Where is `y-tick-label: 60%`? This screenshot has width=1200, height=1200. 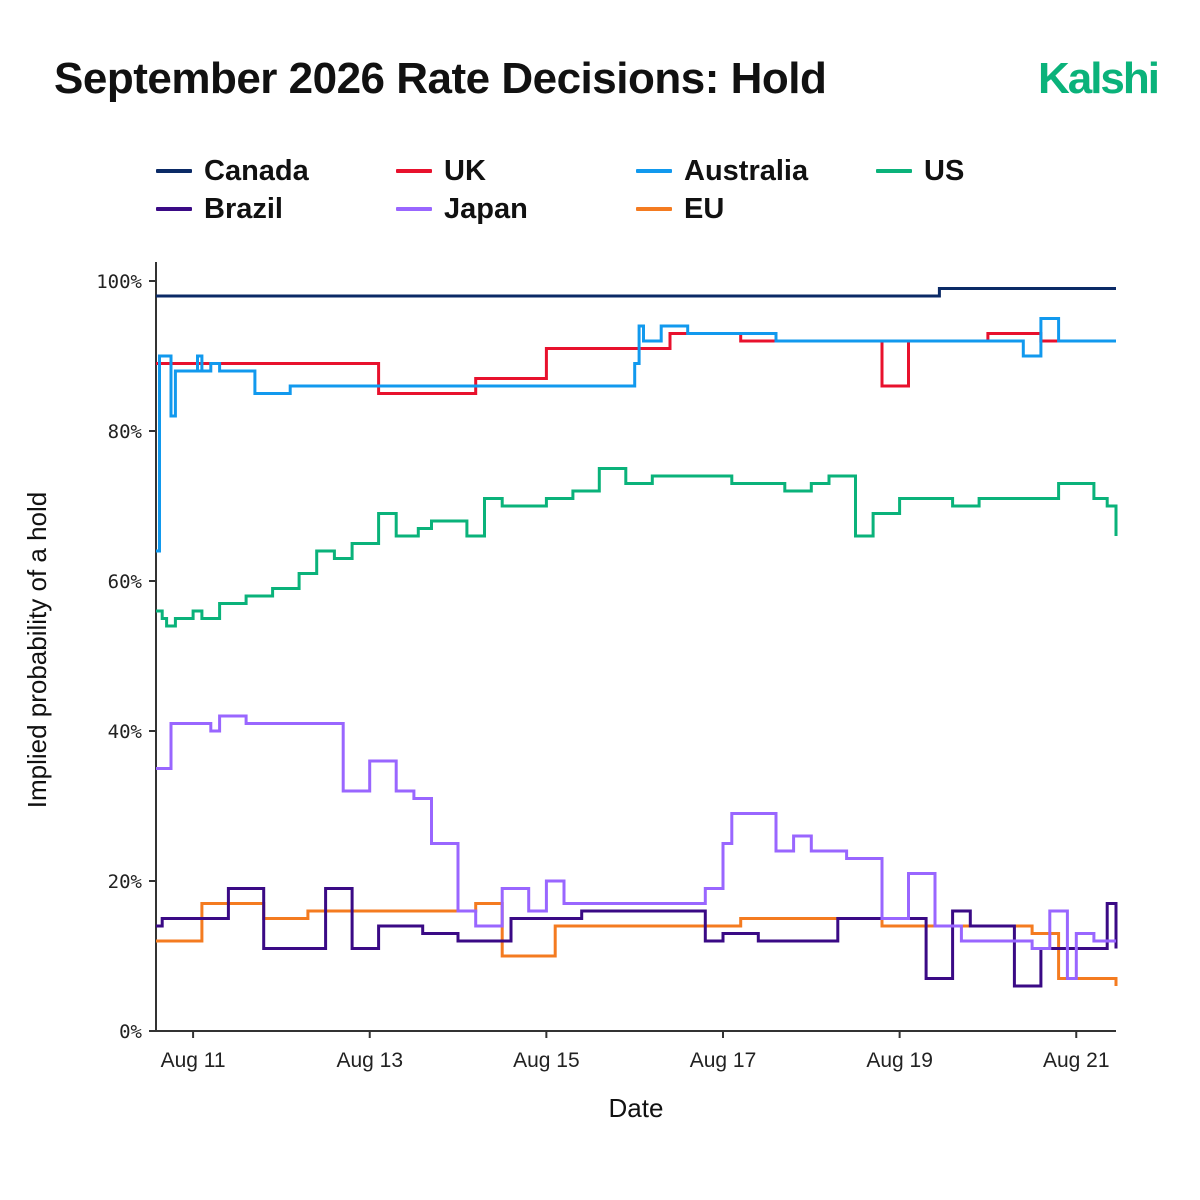 y-tick-label: 60% is located at coordinates (125, 582).